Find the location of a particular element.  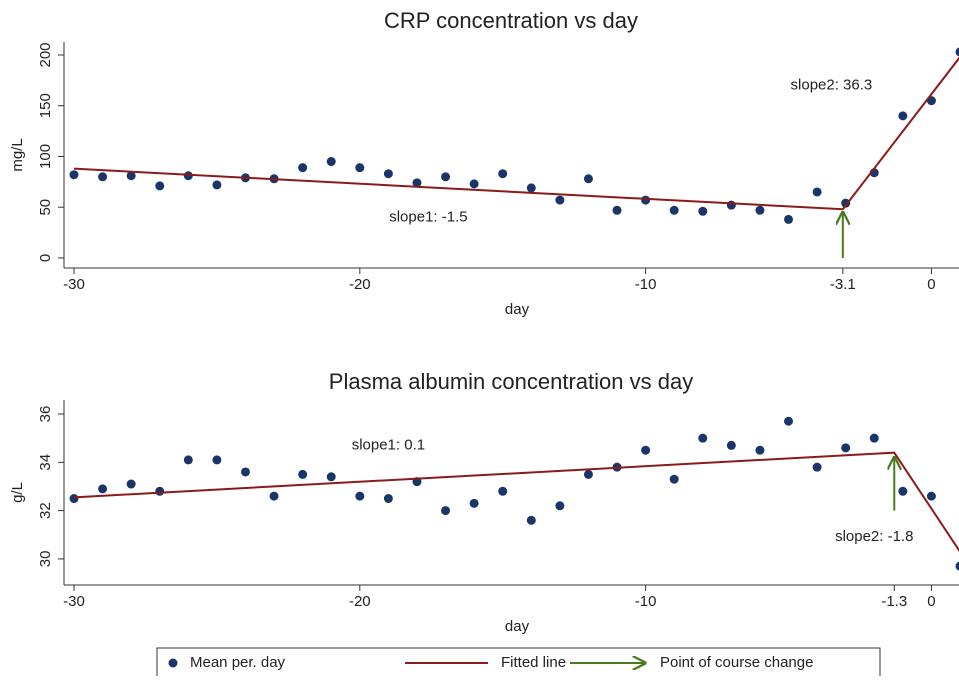

fitted-line is located at coordinates (516, 502).